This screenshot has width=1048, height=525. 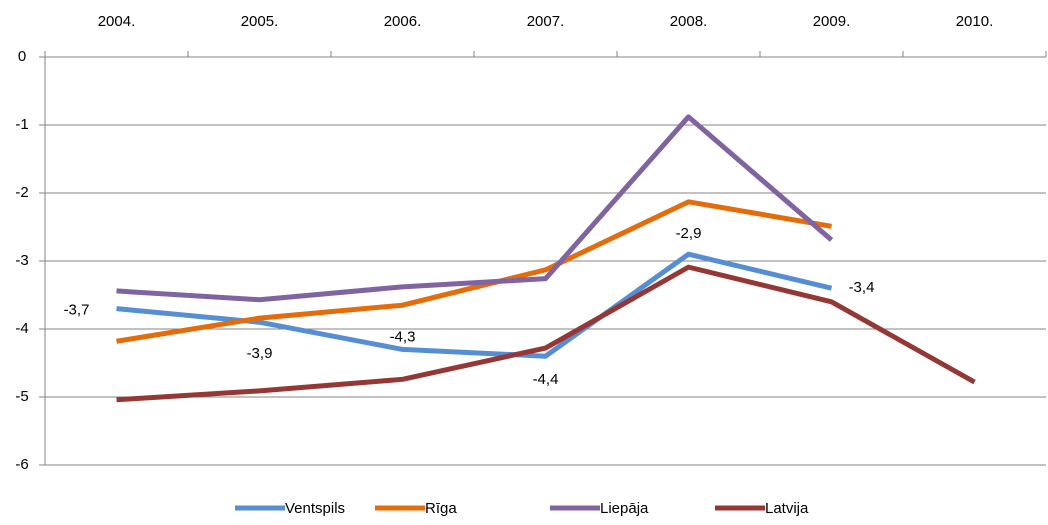 What do you see at coordinates (832, 21) in the screenshot?
I see `x-tick-label: 2009.` at bounding box center [832, 21].